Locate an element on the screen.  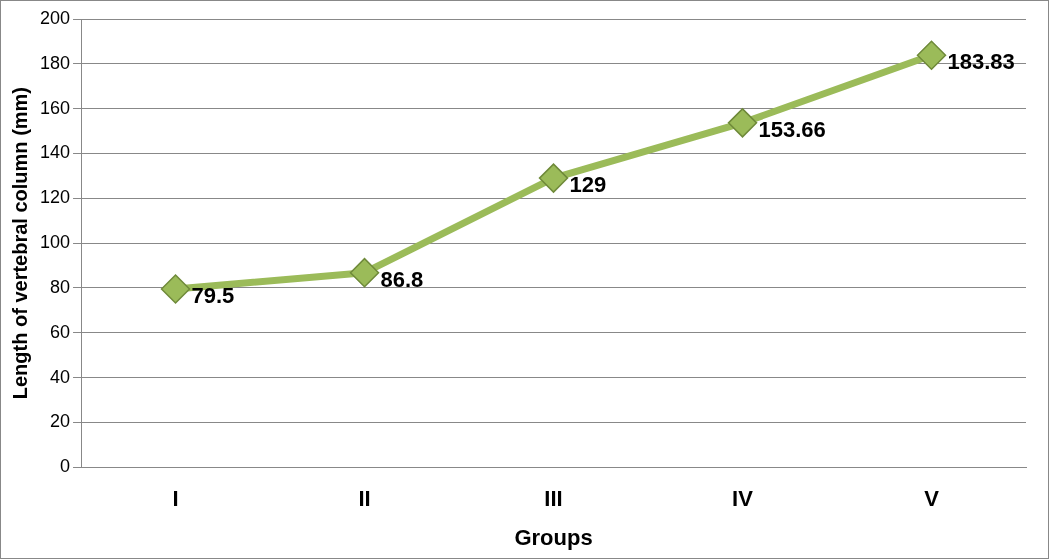
y-tick-label: 140 is located at coordinates (55, 152).